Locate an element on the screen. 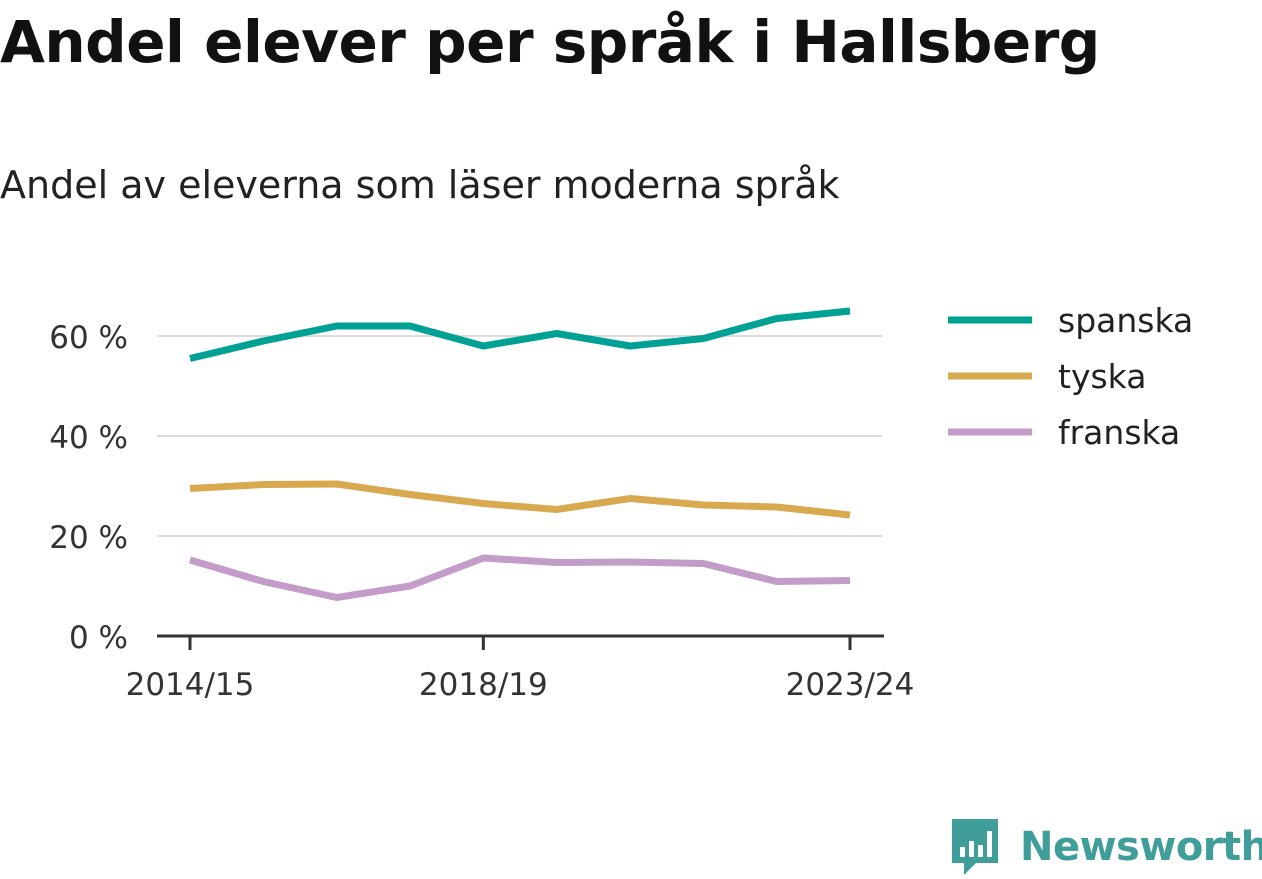 This screenshot has width=1262, height=879. series-line-franska is located at coordinates (520, 577).